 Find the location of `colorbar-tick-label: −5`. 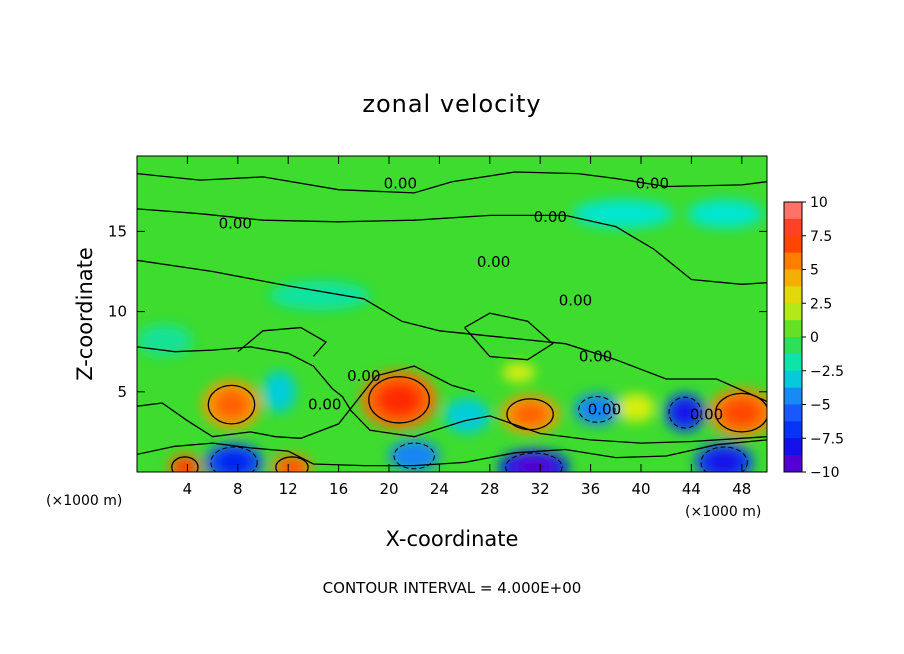

colorbar-tick-label: −5 is located at coordinates (820, 406).